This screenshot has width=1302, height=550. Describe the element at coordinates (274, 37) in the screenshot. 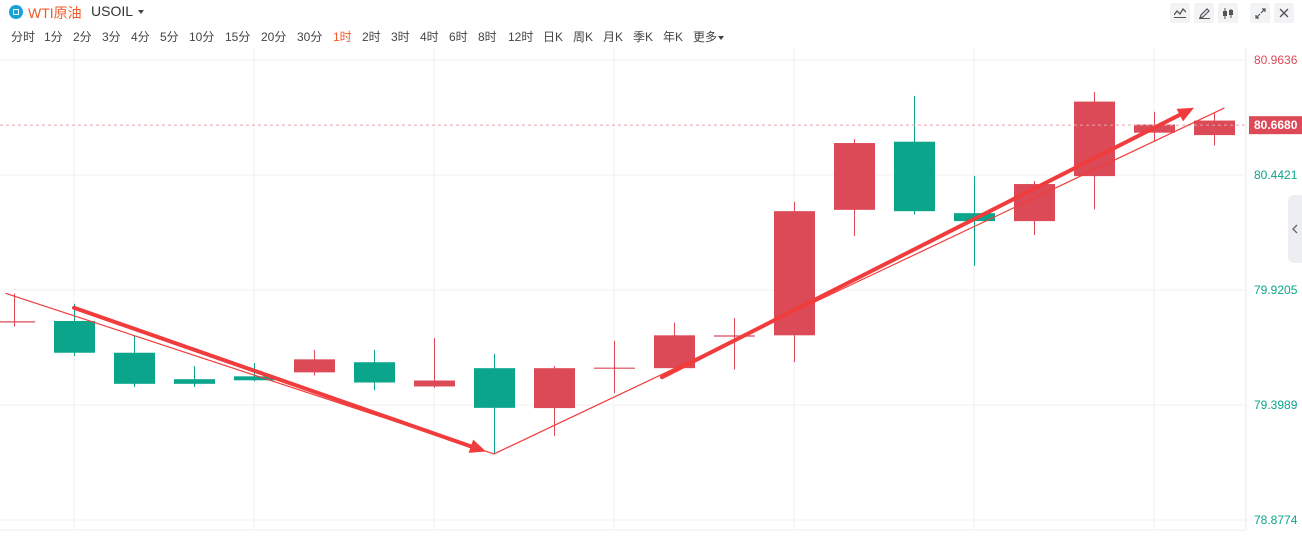

I see `period-tab: 20分` at that location.